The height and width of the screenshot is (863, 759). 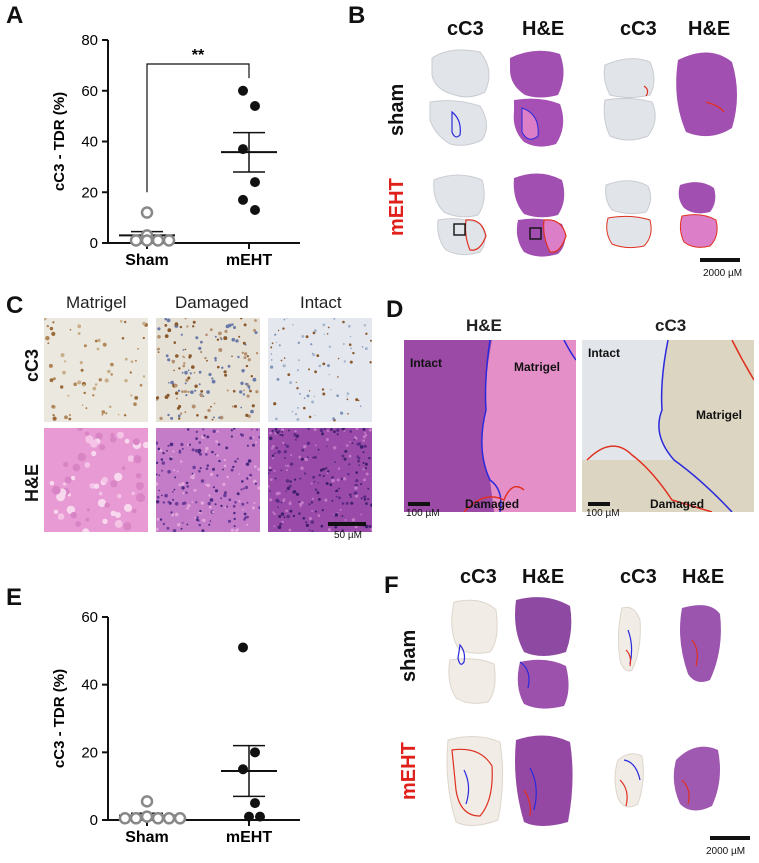 I want to click on c-scale-label: 50 µM, so click(x=348, y=535).